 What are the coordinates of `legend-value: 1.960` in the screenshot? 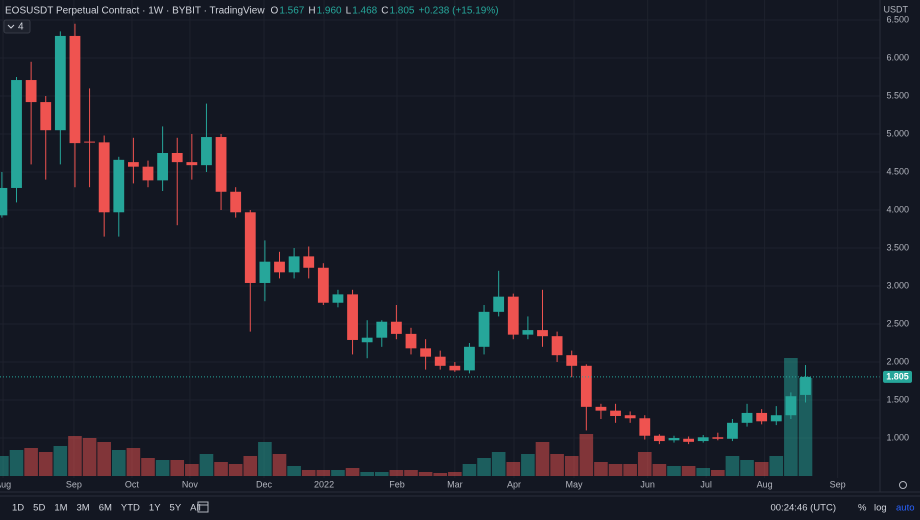 It's located at (329, 11).